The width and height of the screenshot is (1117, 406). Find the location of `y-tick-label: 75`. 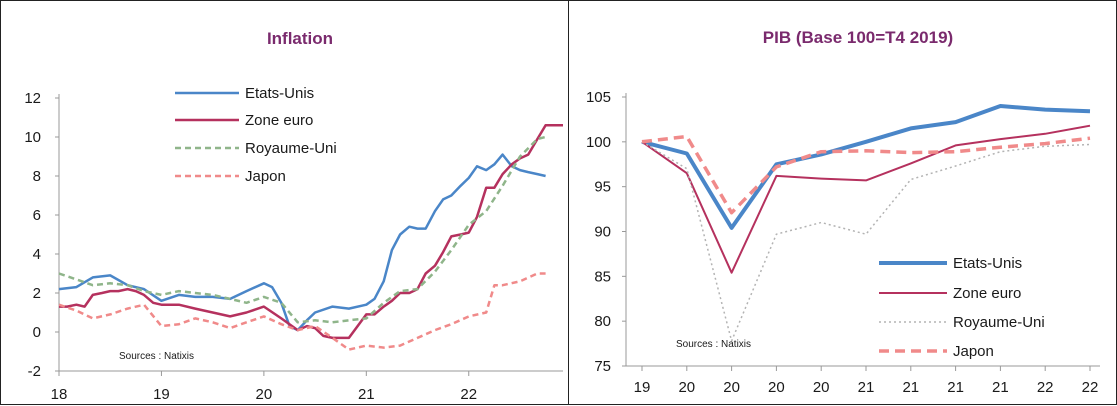

y-tick-label: 75 is located at coordinates (602, 366).